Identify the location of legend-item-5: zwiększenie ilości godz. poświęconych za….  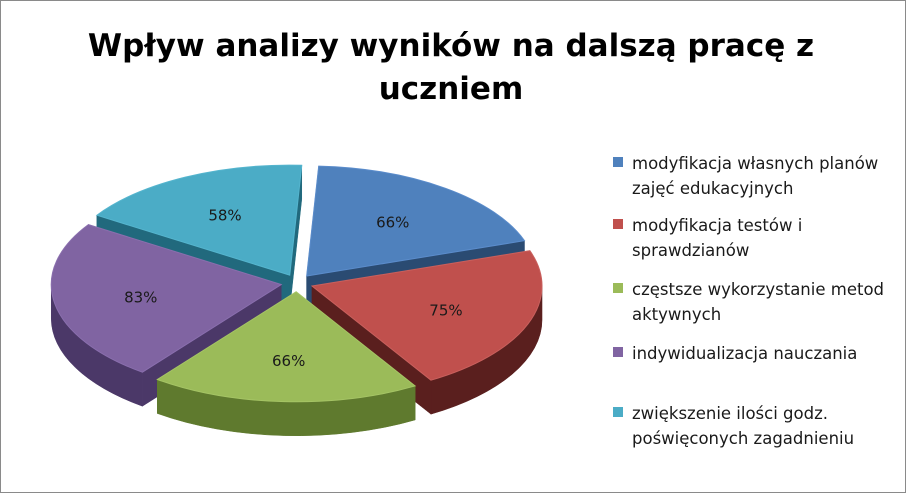
(753, 426).